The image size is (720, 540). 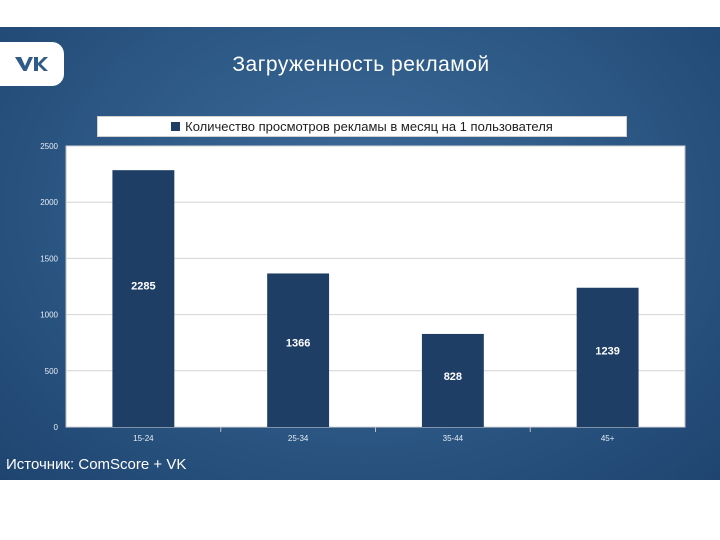 I want to click on legend-swatch, so click(x=176, y=126).